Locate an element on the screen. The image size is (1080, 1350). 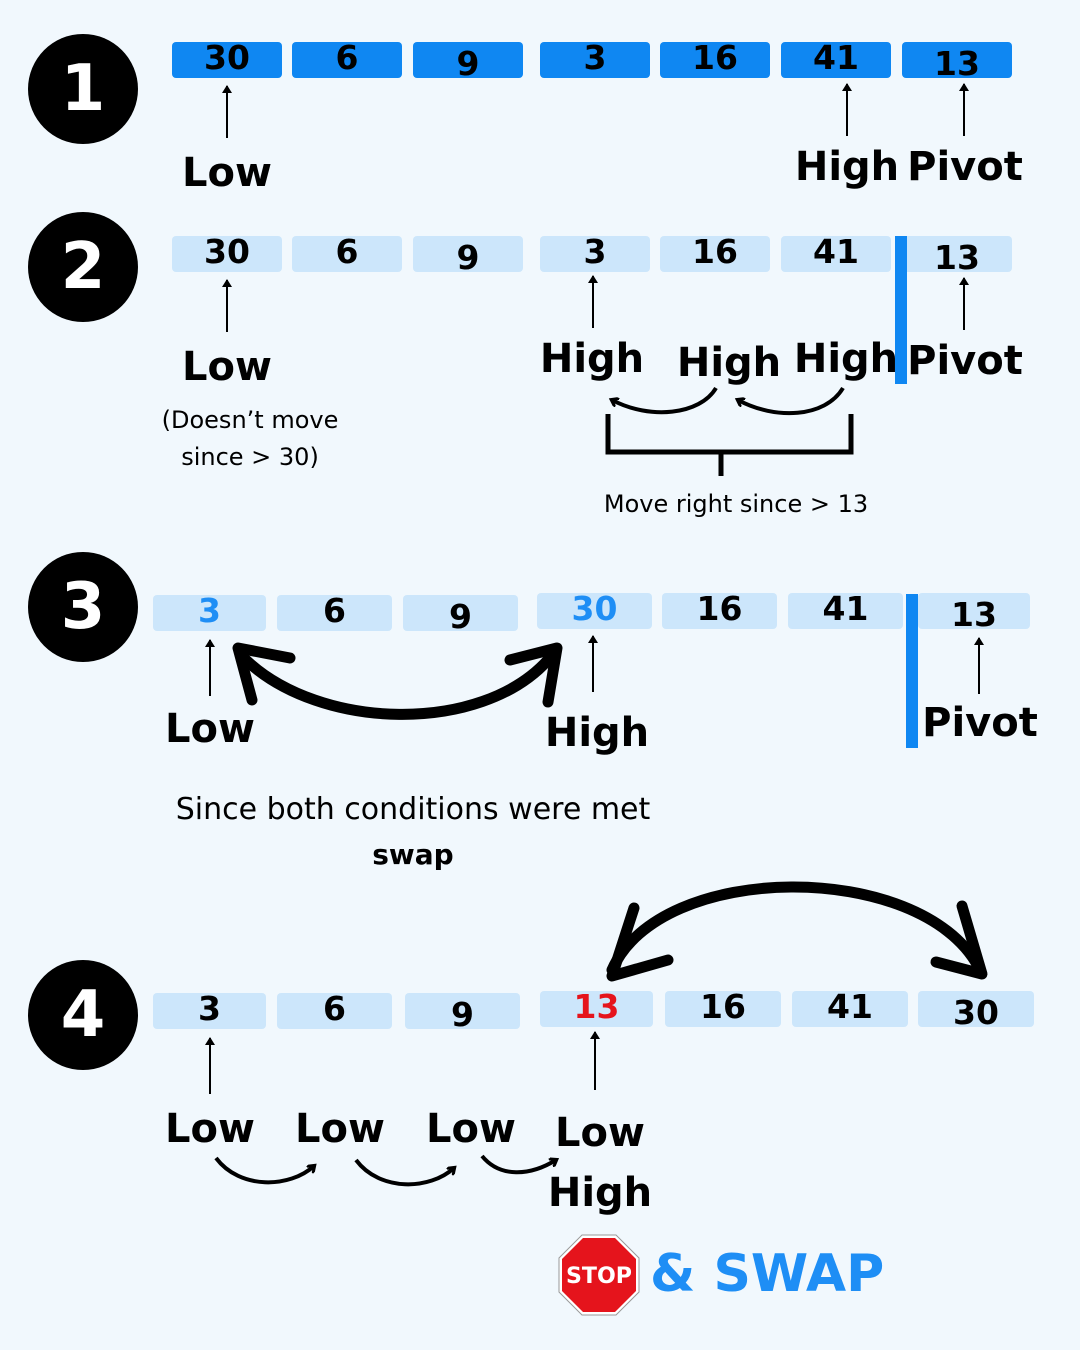
stop-sign-icon: STOP is located at coordinates (599, 1275).